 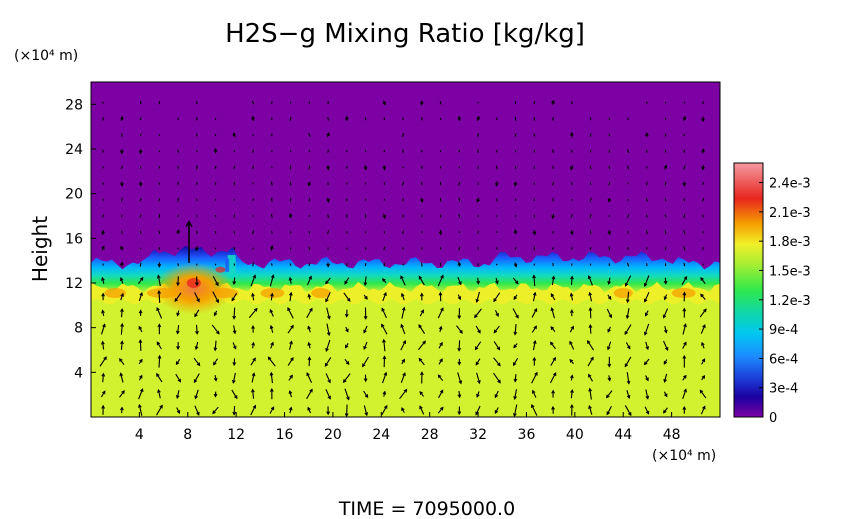 What do you see at coordinates (227, 265) in the screenshot?
I see `plume` at bounding box center [227, 265].